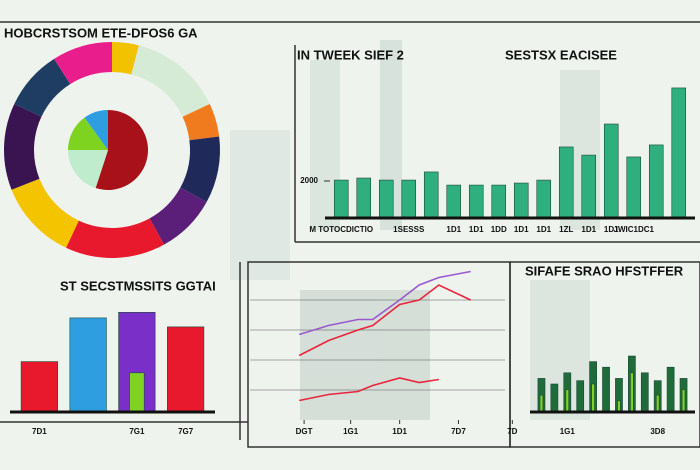  I want to click on x-tick-label: 7G7, so click(186, 431).